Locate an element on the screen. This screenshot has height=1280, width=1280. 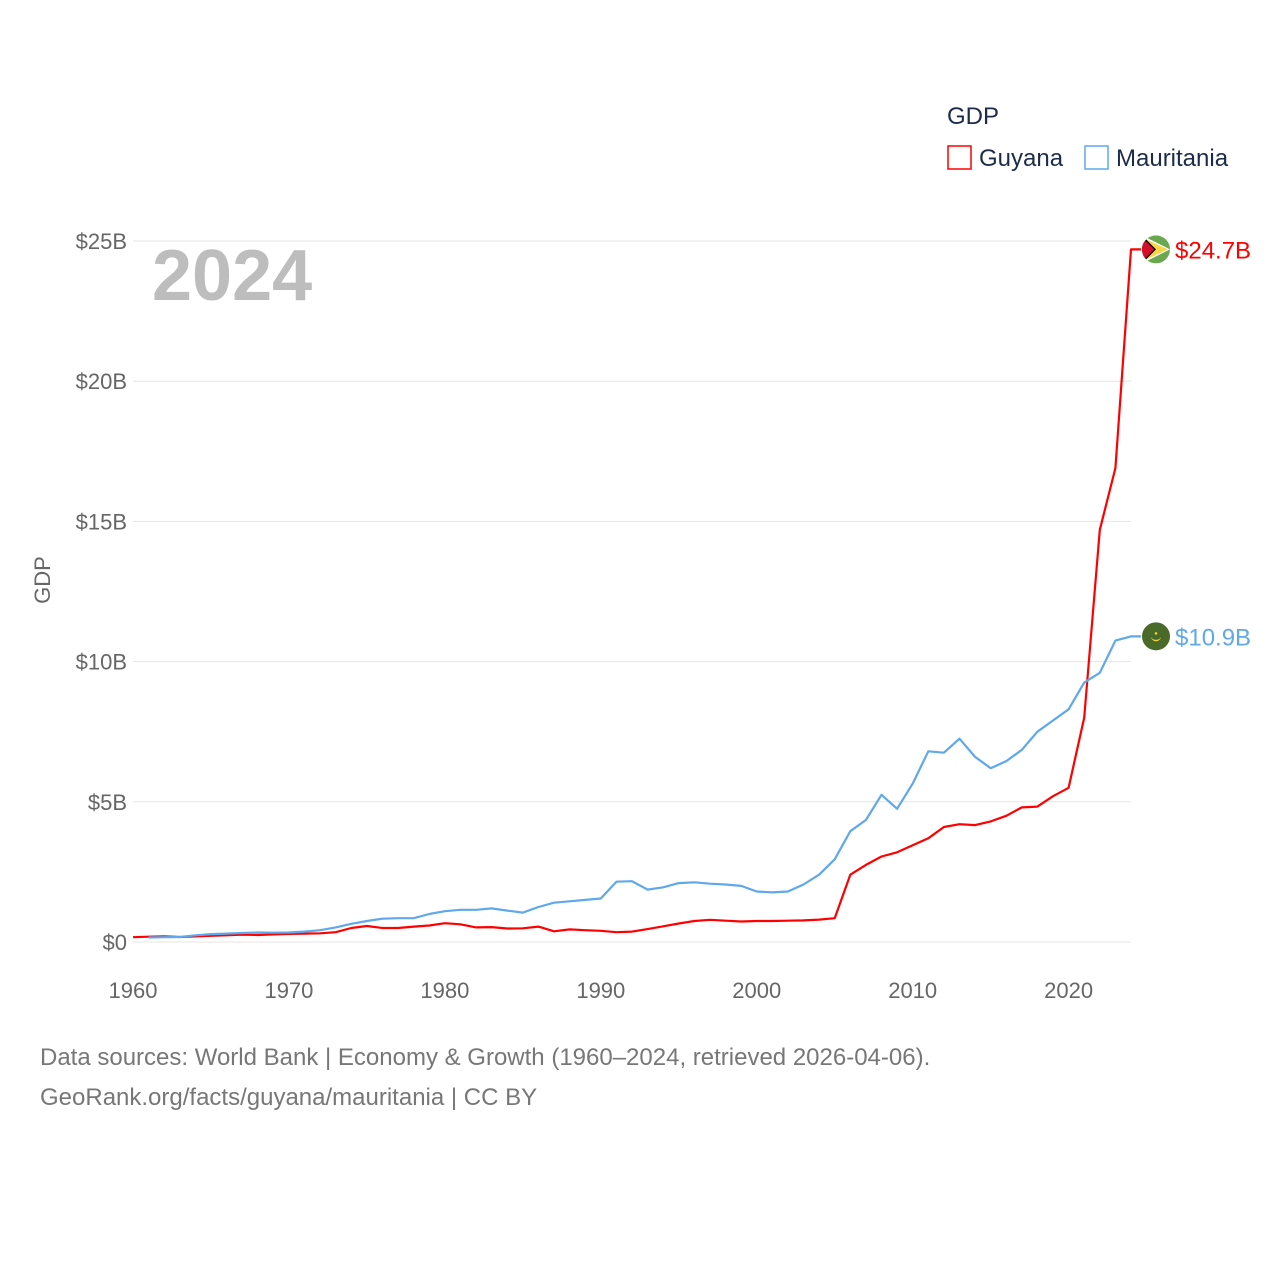
x-tick-label: 1980 is located at coordinates (444, 990).